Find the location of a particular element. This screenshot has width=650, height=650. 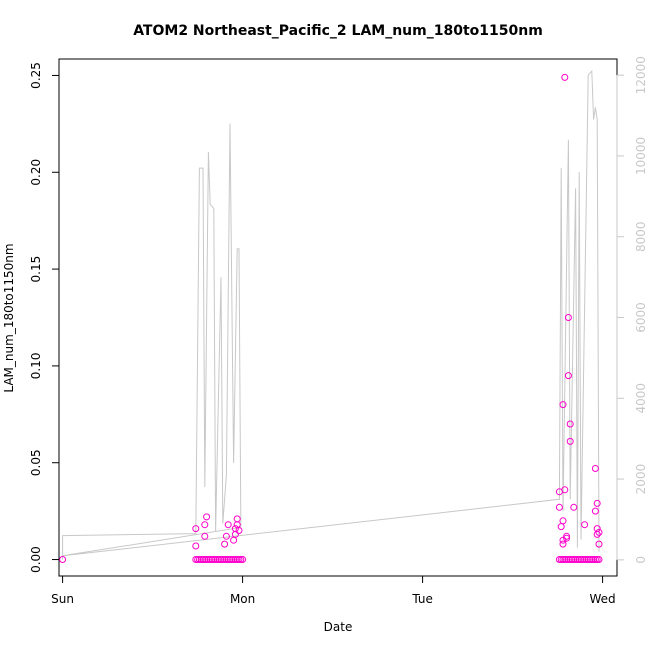

x-tick-label: Mon is located at coordinates (242, 599).